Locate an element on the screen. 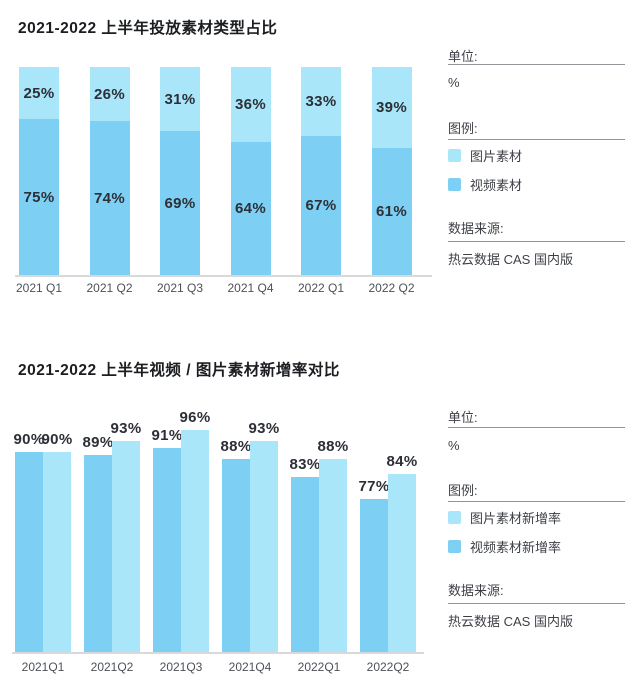 The height and width of the screenshot is (682, 641). bar-value-label: 89% is located at coordinates (98, 443).